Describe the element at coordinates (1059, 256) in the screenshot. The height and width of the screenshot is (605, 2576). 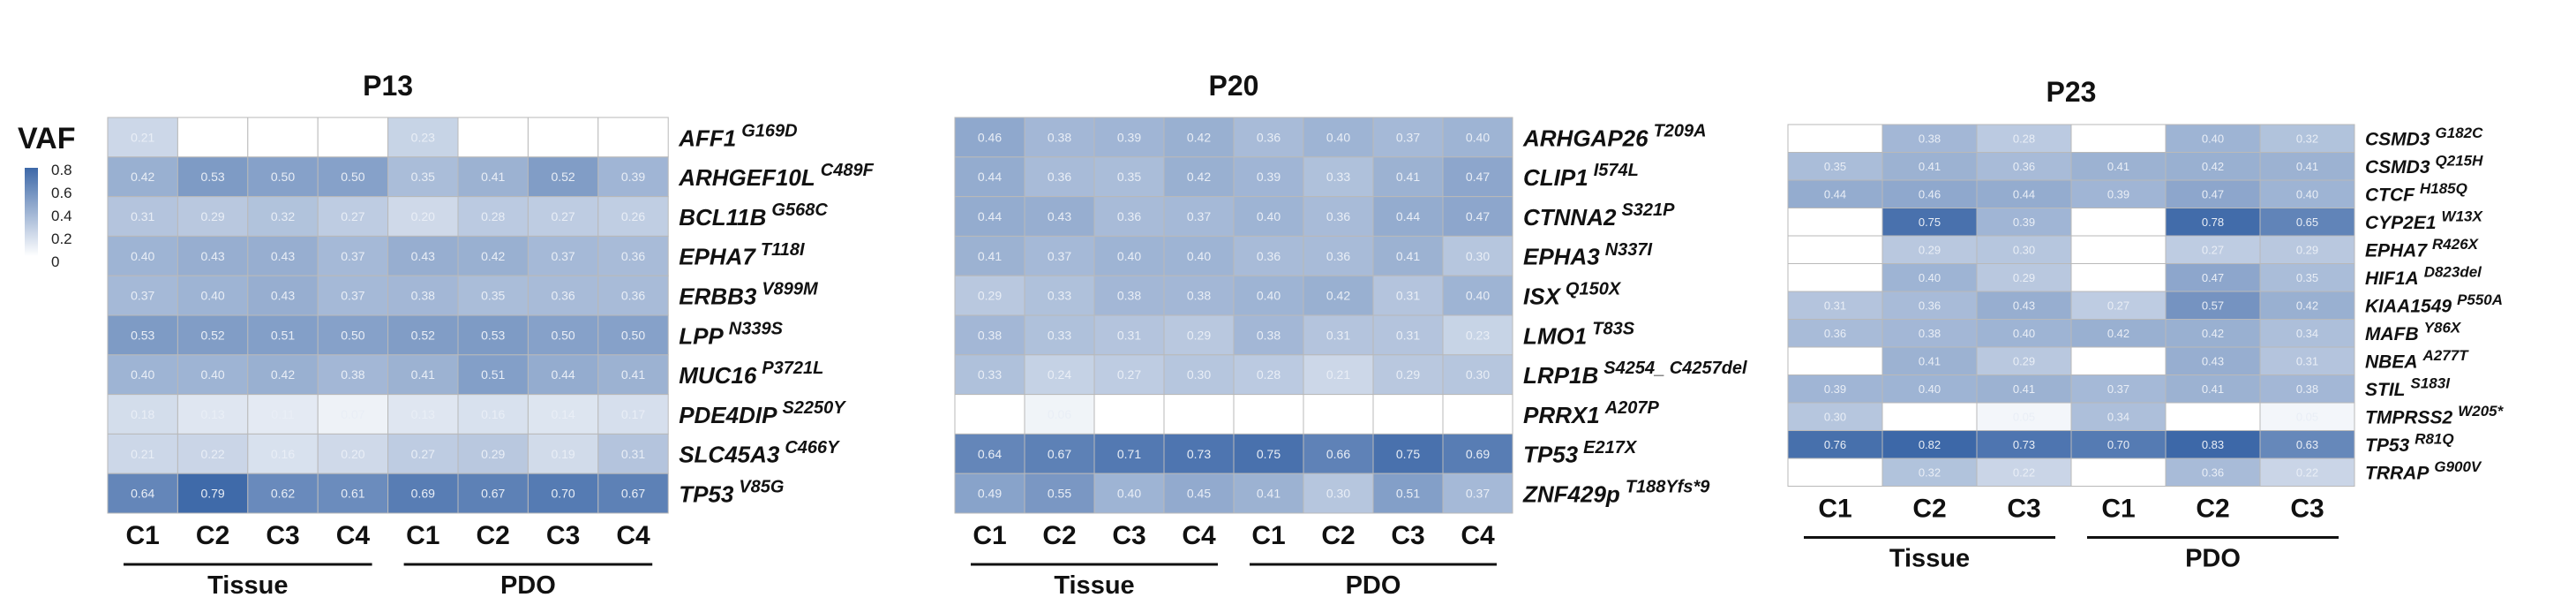
I see `cell-value-label: 0.37` at that location.